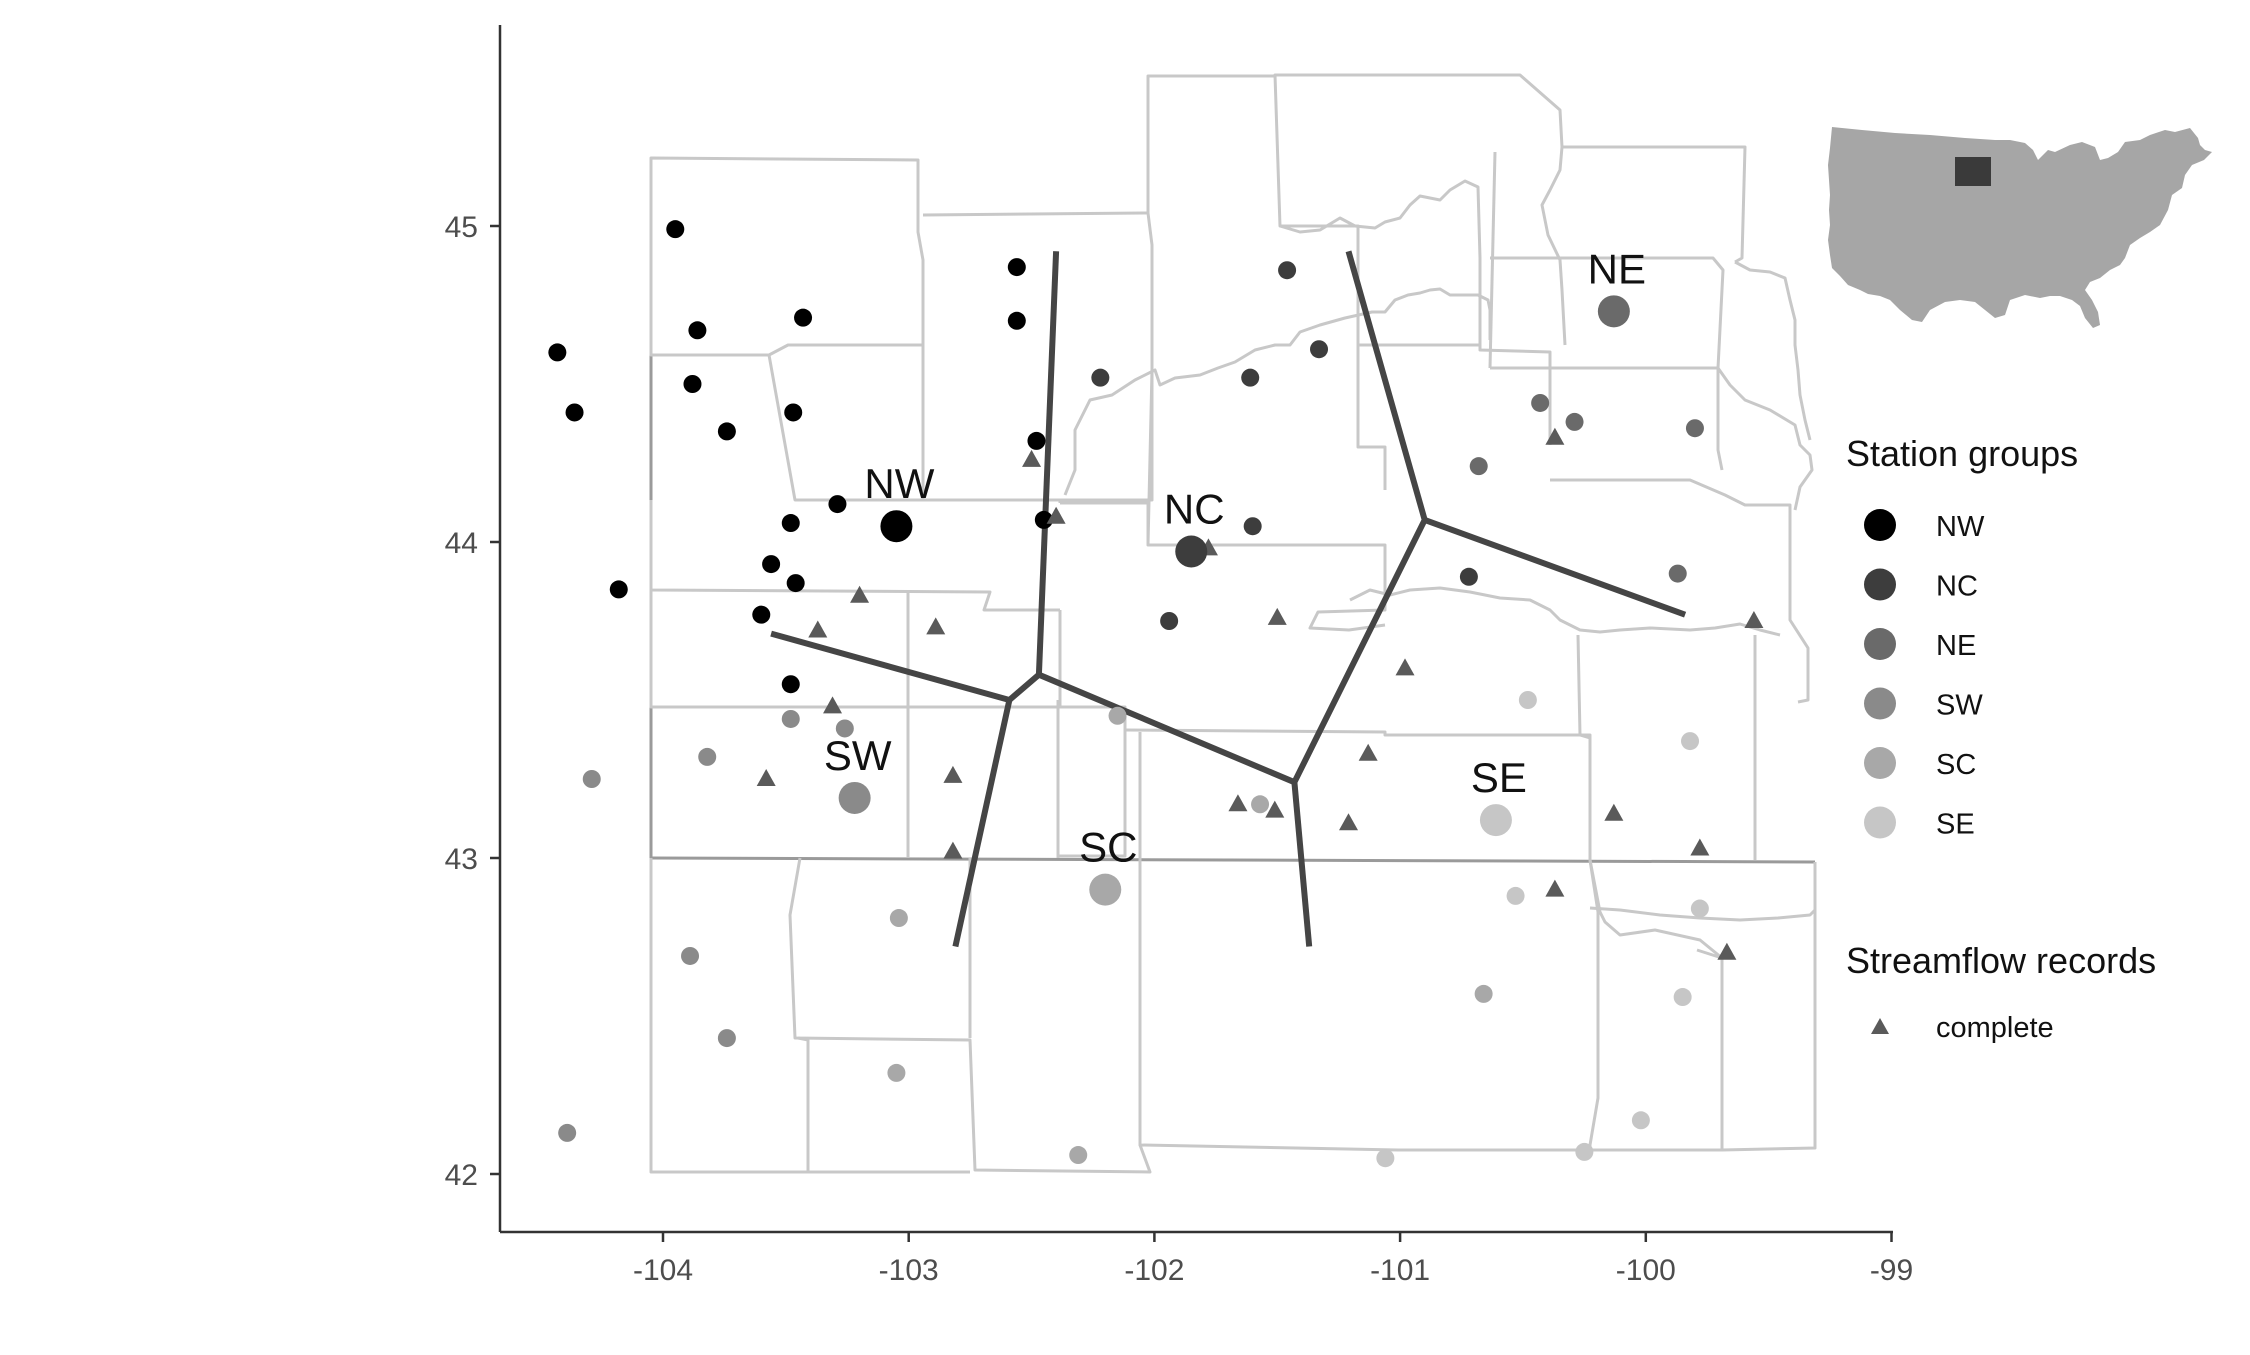 This screenshot has width=2250, height=1355. What do you see at coordinates (1959, 706) in the screenshot?
I see `legend-group-label: SW` at bounding box center [1959, 706].